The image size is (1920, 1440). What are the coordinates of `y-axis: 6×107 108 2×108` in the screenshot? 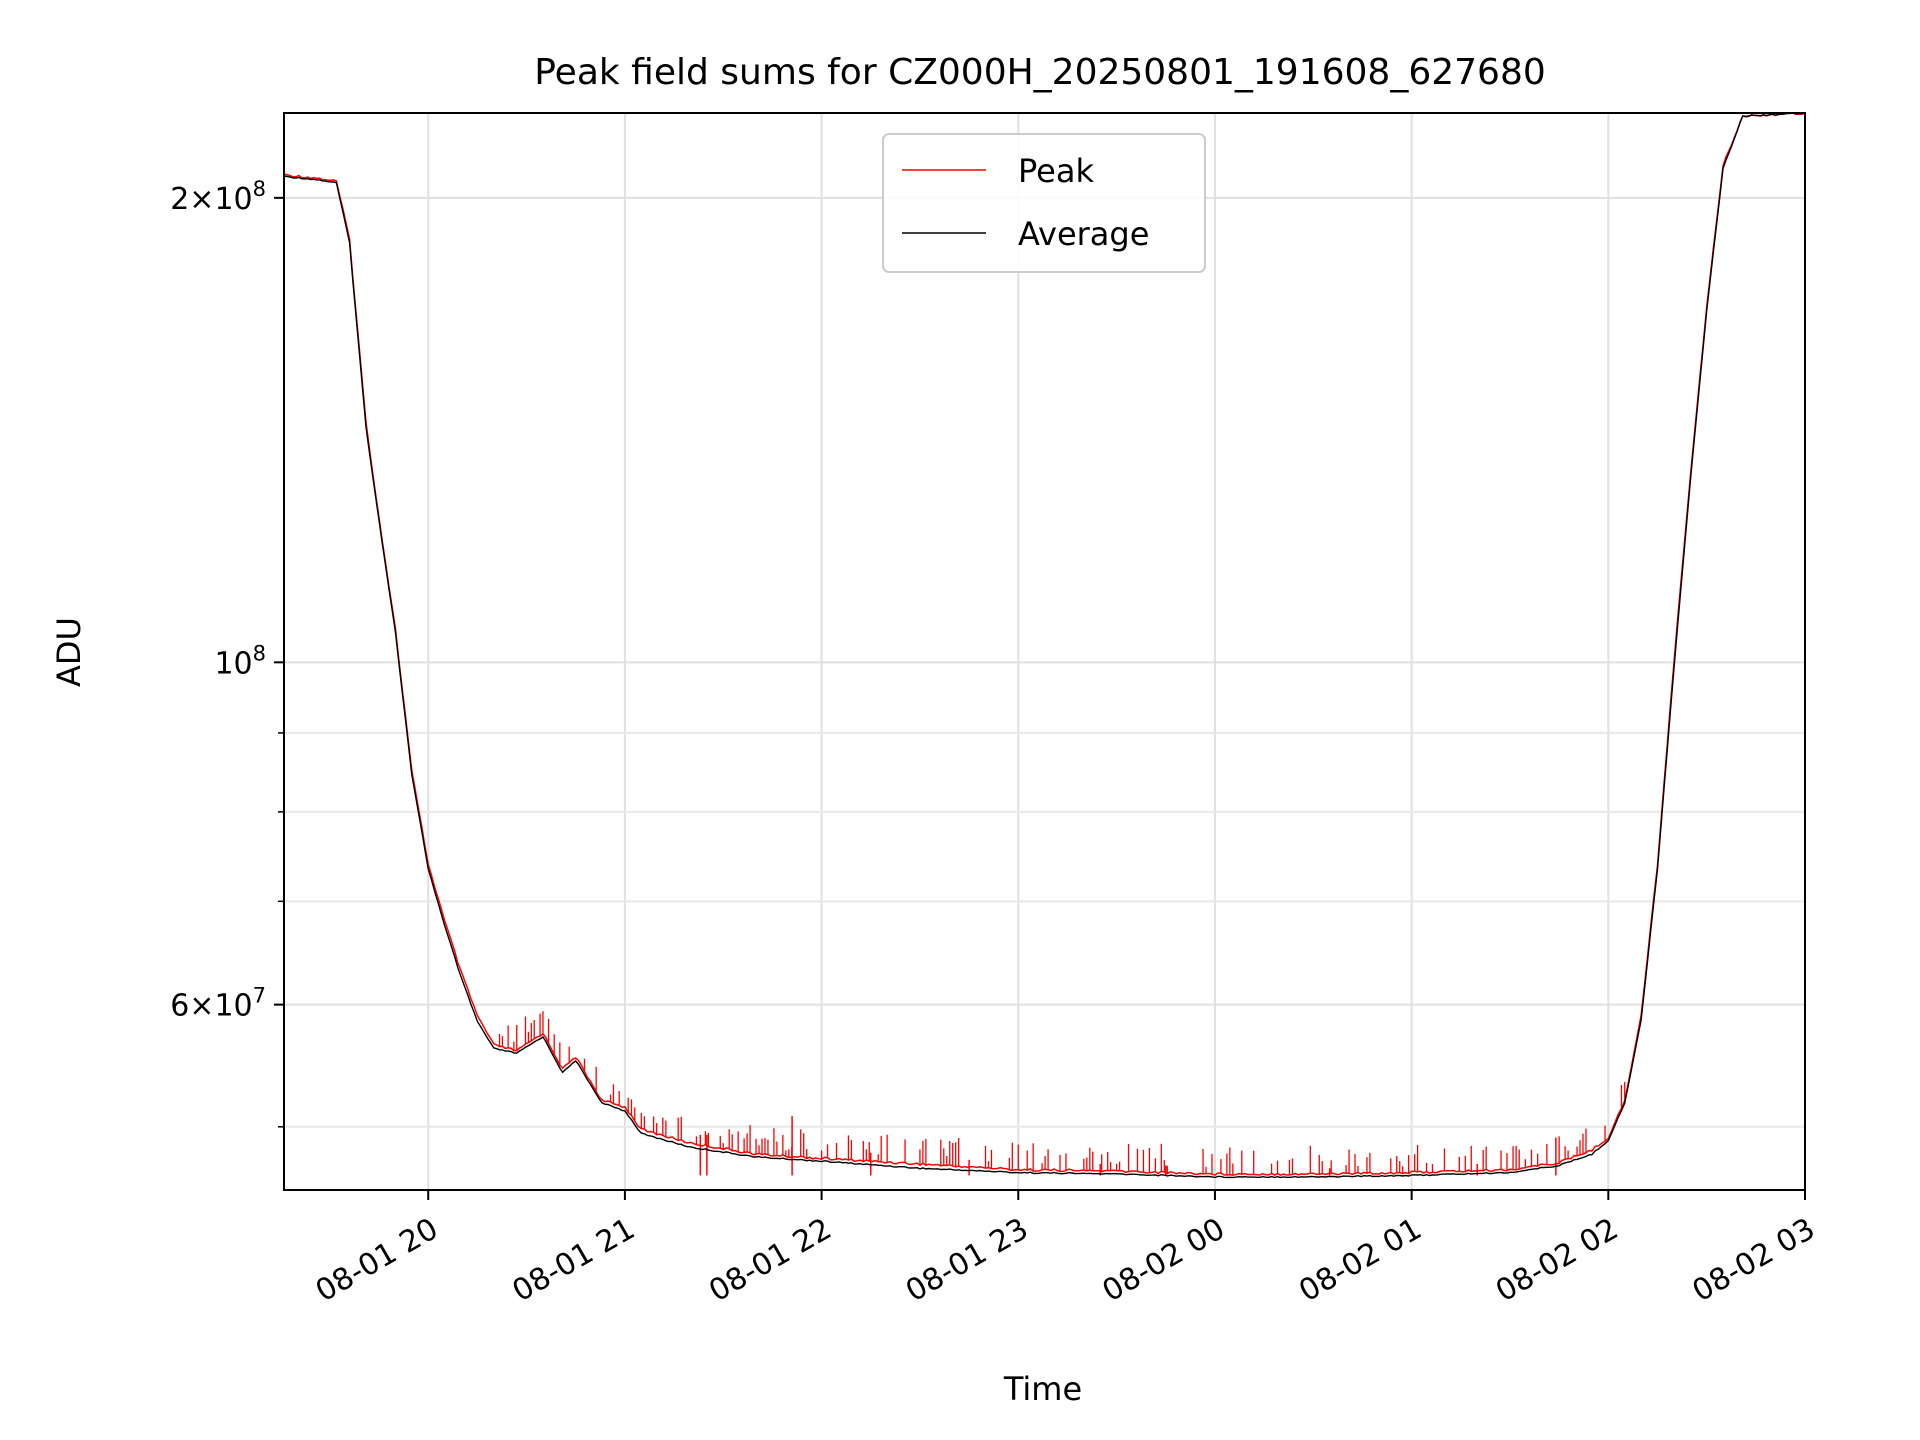 It's located at (227, 652).